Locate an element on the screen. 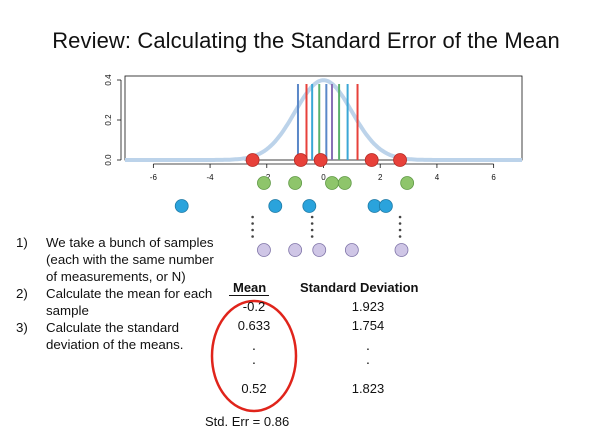 This screenshot has width=612, height=445. std-err-label: Std. Err = 0.86 is located at coordinates (247, 421).